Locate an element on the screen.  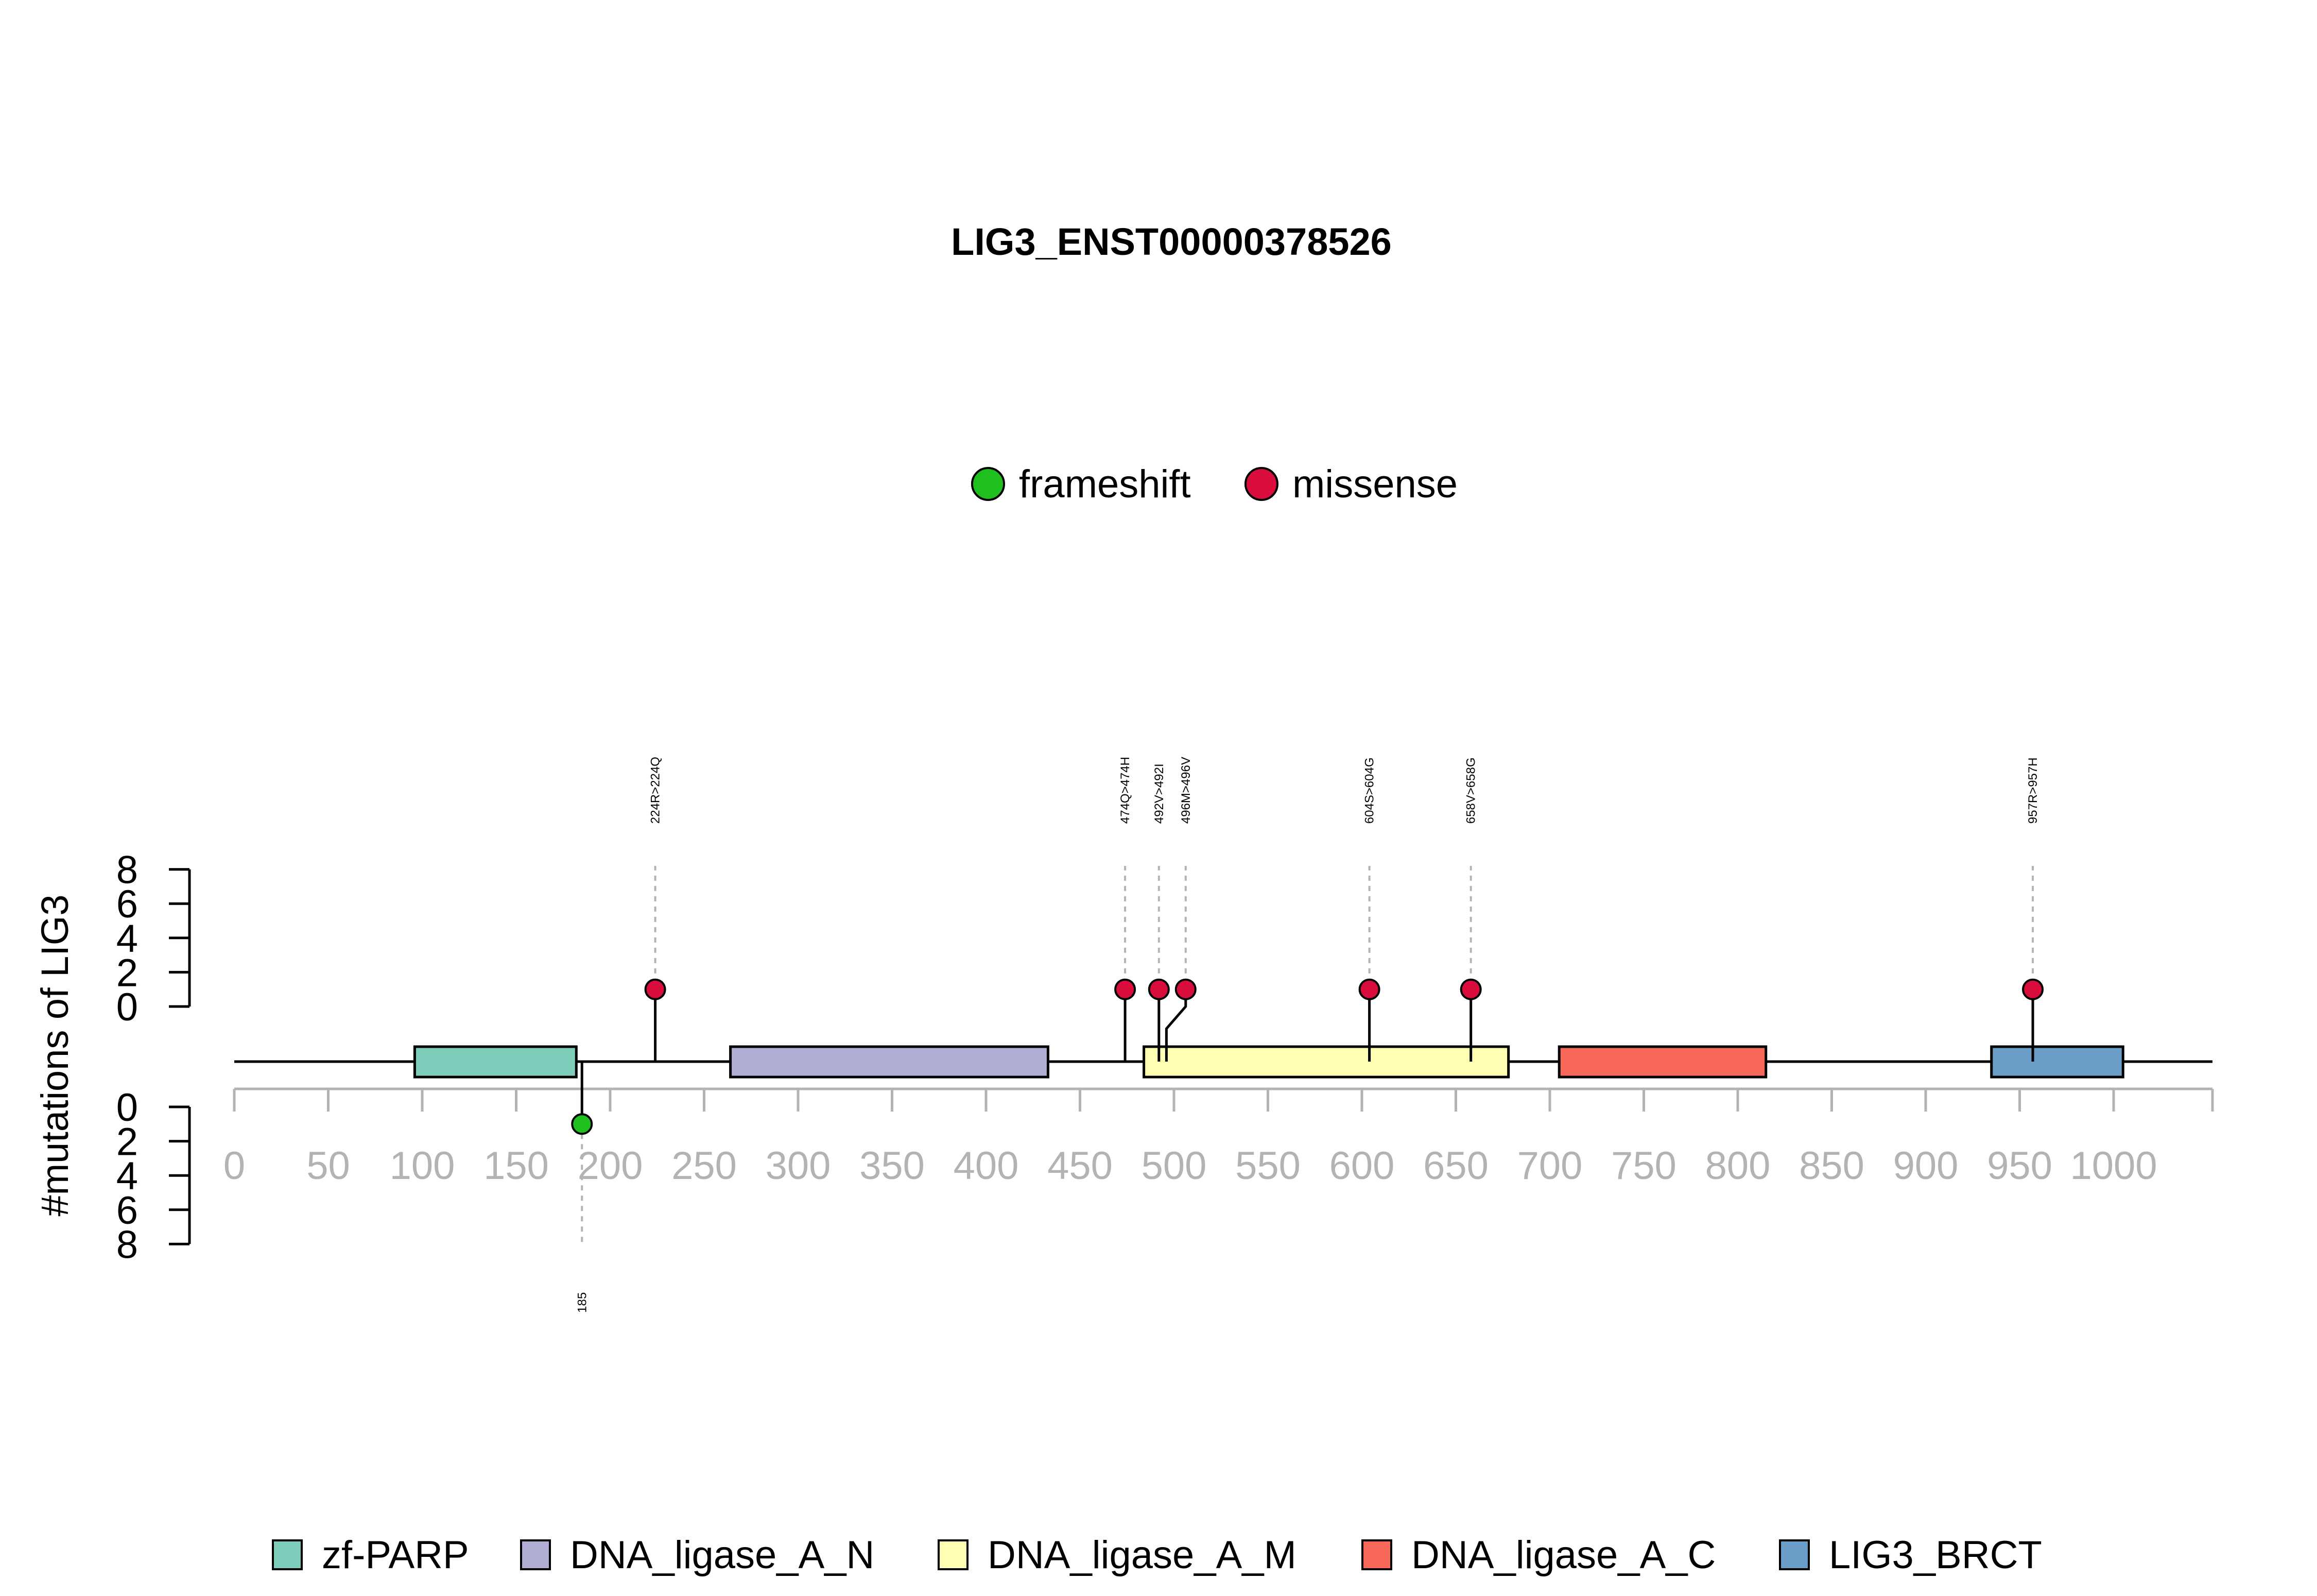
domain-DNA_ligase_A_M is located at coordinates (1326, 1062).